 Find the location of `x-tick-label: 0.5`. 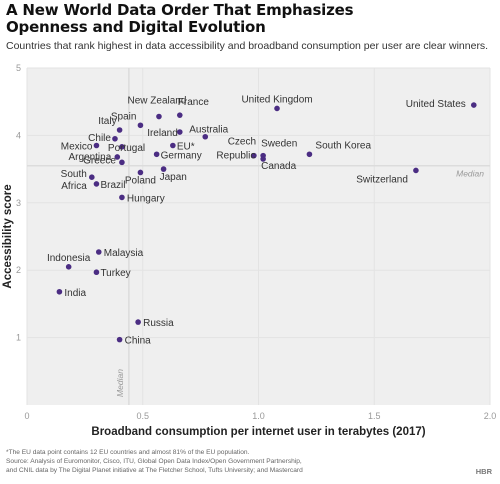

x-tick-label: 0.5 is located at coordinates (142, 416).